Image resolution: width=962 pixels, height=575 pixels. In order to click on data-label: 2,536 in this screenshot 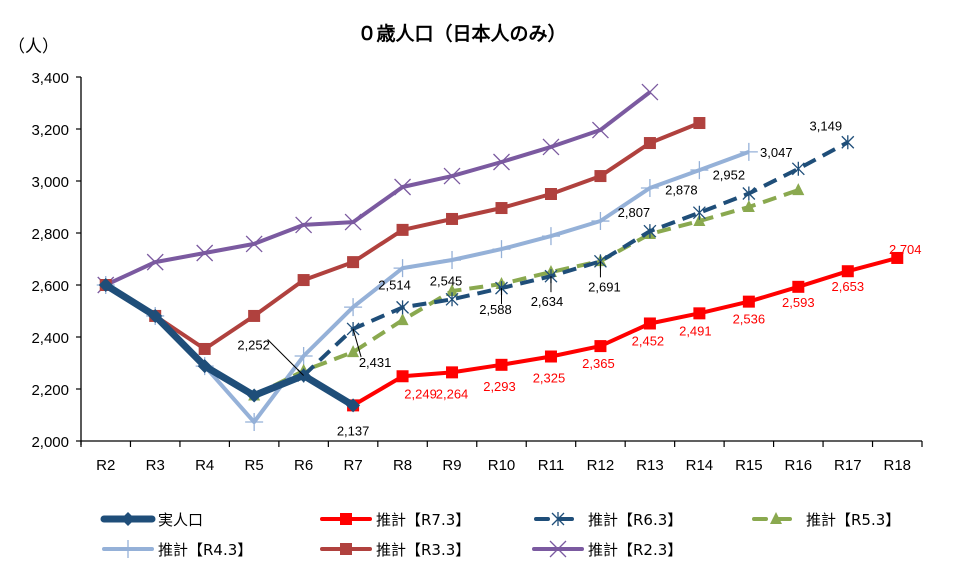, I will do `click(749, 319)`.